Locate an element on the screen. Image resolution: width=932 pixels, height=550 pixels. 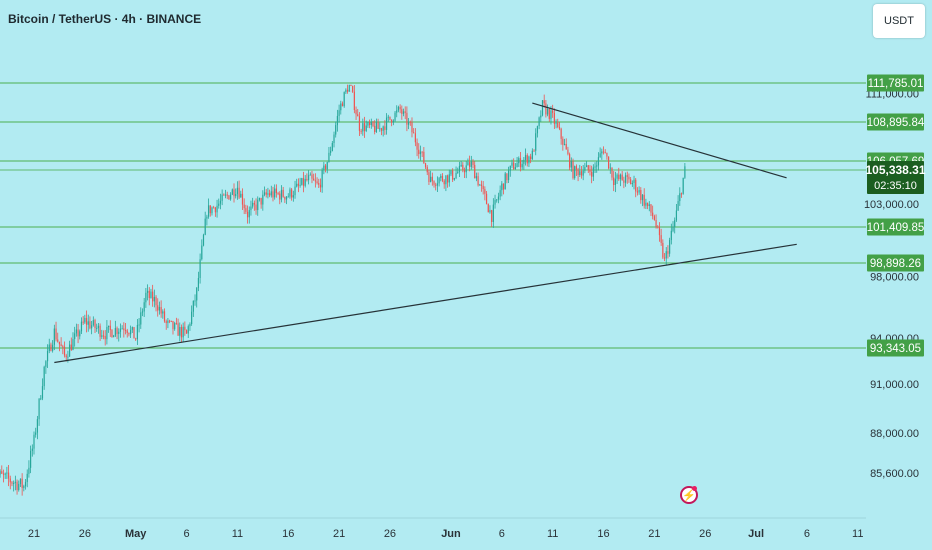
time-tick-label: 21 is located at coordinates (654, 534).